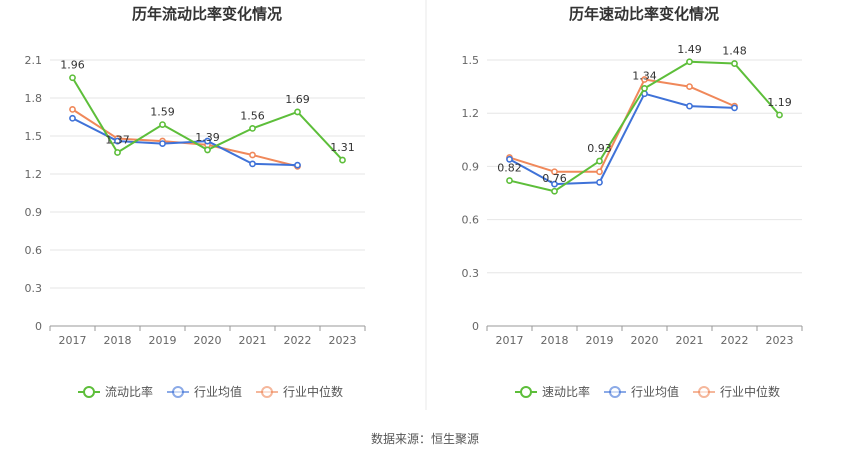  What do you see at coordinates (509, 168) in the screenshot?
I see `data-label: 0.82` at bounding box center [509, 168].